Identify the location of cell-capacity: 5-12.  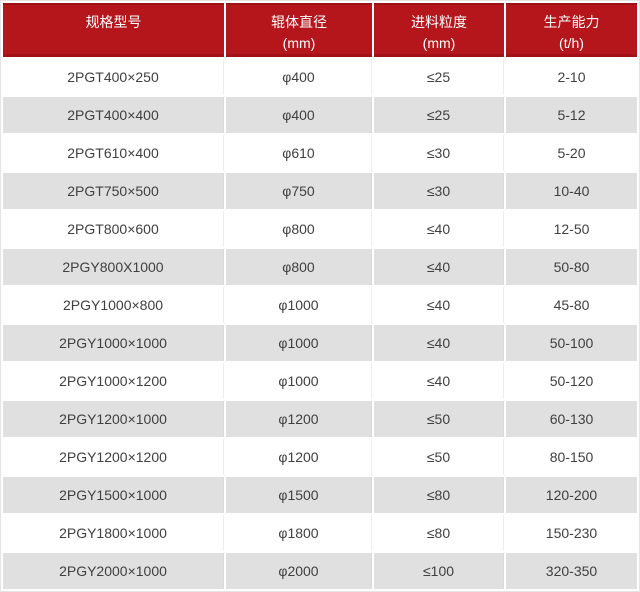
(571, 115).